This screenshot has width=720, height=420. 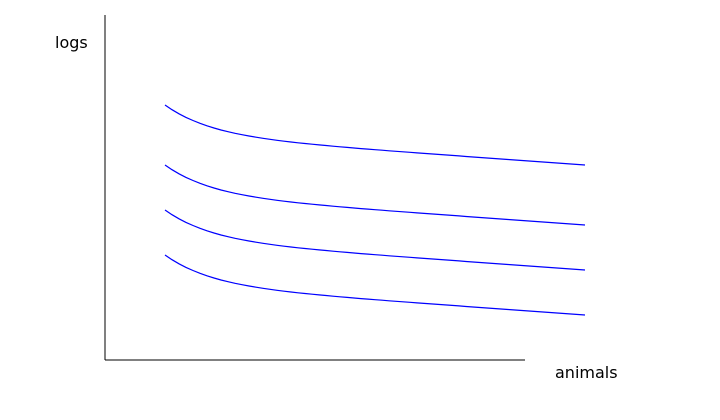 What do you see at coordinates (586, 372) in the screenshot?
I see `x-axis-label: animals` at bounding box center [586, 372].